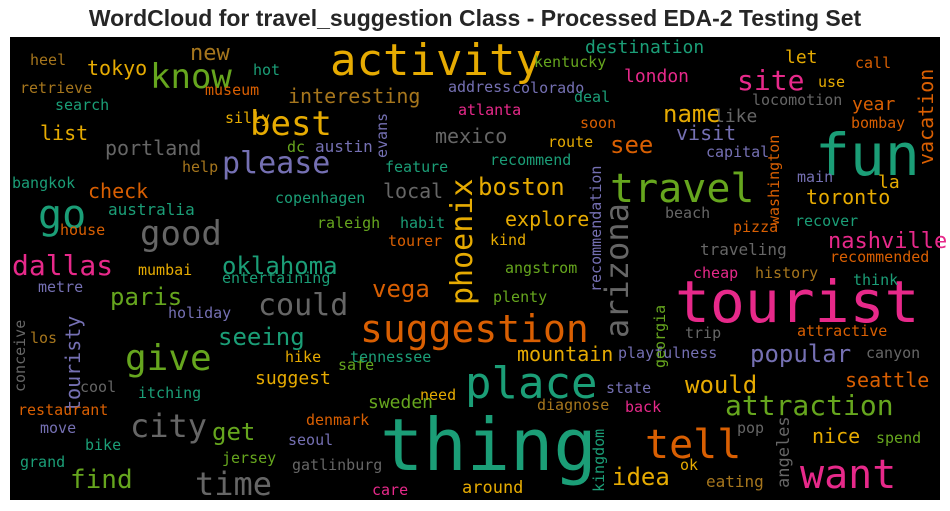  What do you see at coordinates (689, 465) in the screenshot?
I see `word: ok` at bounding box center [689, 465].